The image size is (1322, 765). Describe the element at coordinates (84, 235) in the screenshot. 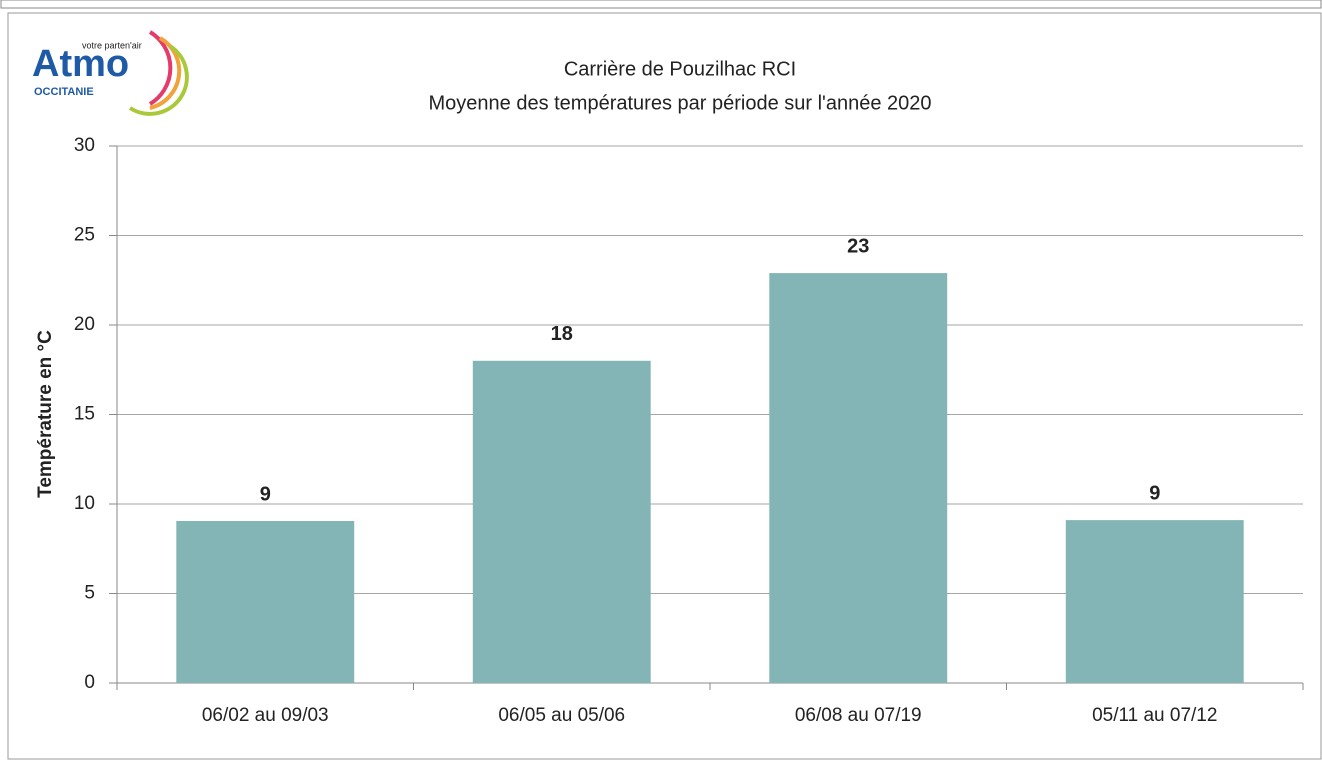

I see `y-tick-label: 25` at that location.